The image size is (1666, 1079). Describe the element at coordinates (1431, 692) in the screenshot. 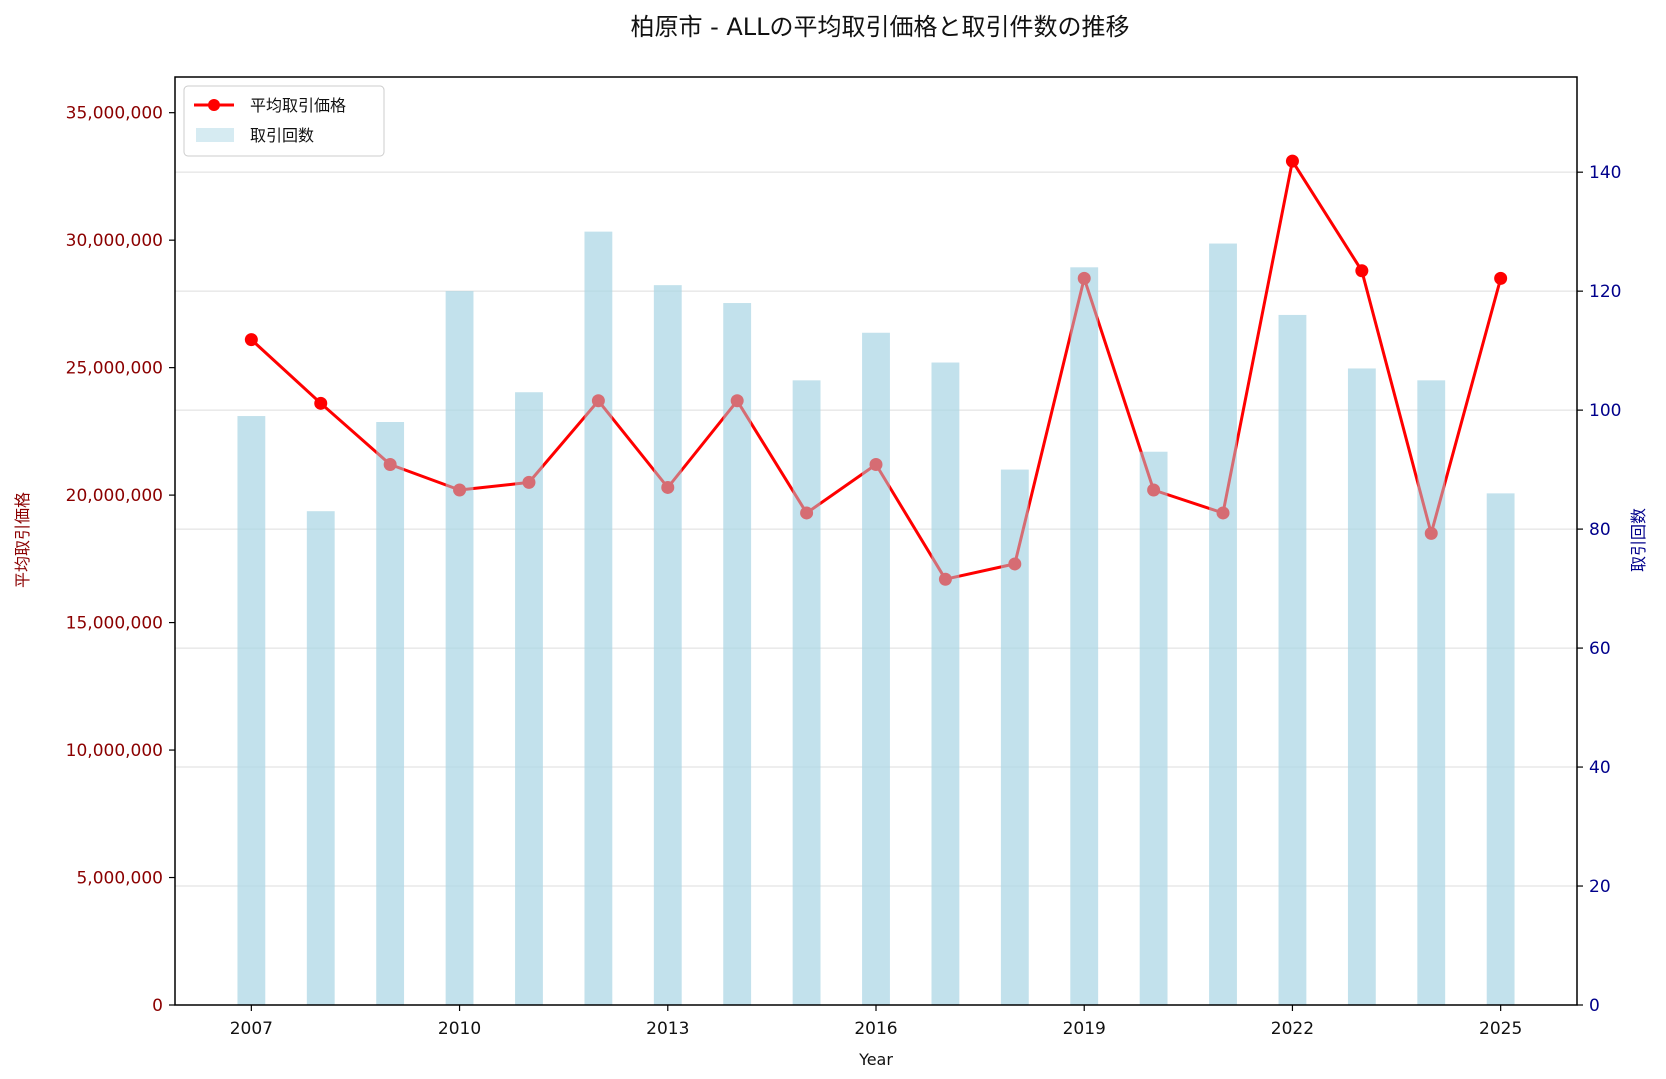

I see `bar-overlay-2024` at that location.